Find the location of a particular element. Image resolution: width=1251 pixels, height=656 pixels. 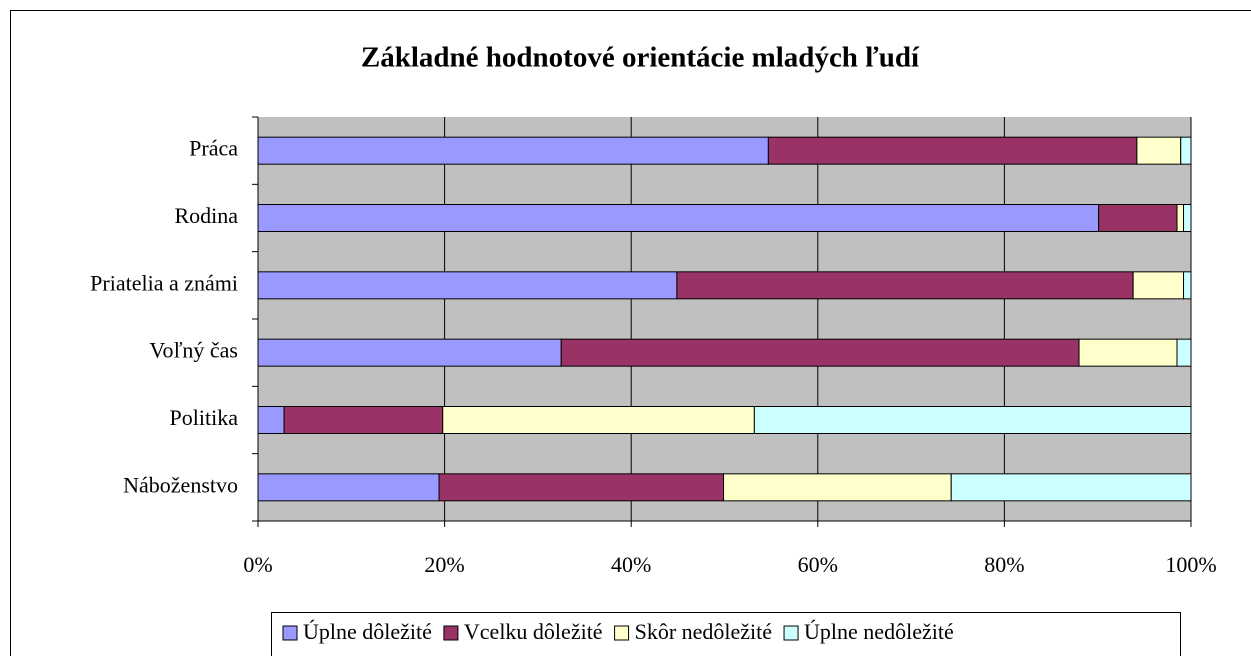

y-tick-label: Politika is located at coordinates (204, 417).